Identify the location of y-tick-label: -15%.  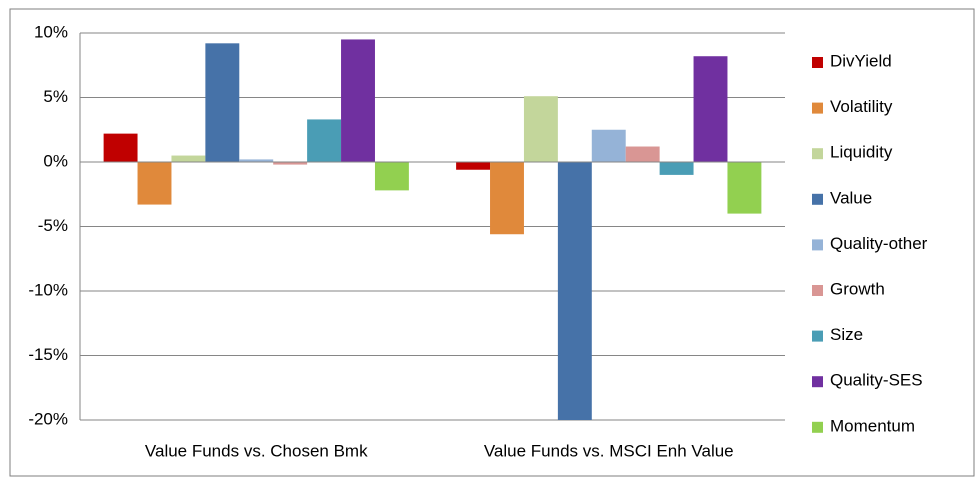
(48, 354).